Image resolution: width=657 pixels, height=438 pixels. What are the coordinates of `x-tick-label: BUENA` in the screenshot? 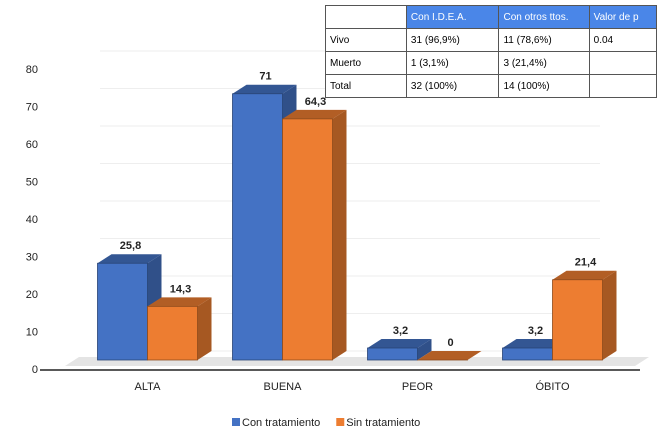 It's located at (283, 387).